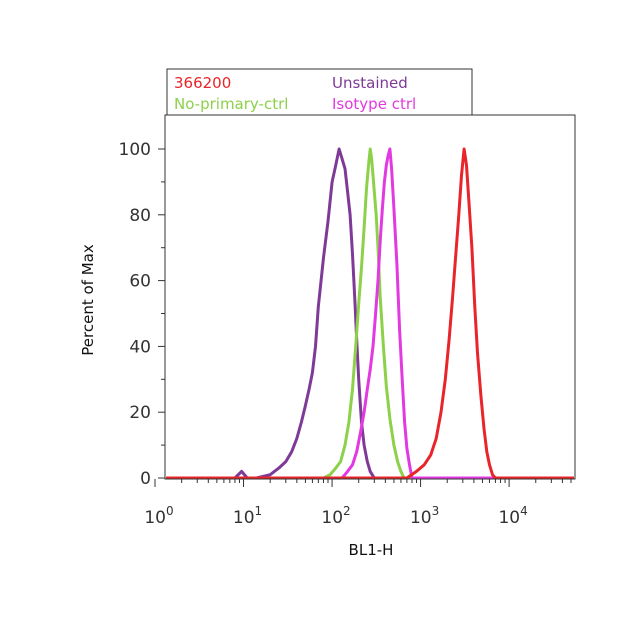  What do you see at coordinates (319, 92) in the screenshot?
I see `legend-box` at bounding box center [319, 92].